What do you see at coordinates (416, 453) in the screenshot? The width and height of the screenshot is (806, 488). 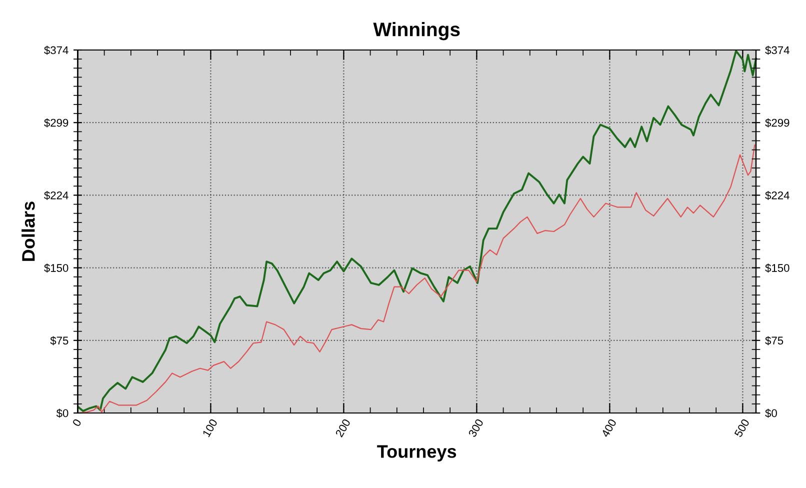 I see `x-axis-title: Tourneys` at bounding box center [416, 453].